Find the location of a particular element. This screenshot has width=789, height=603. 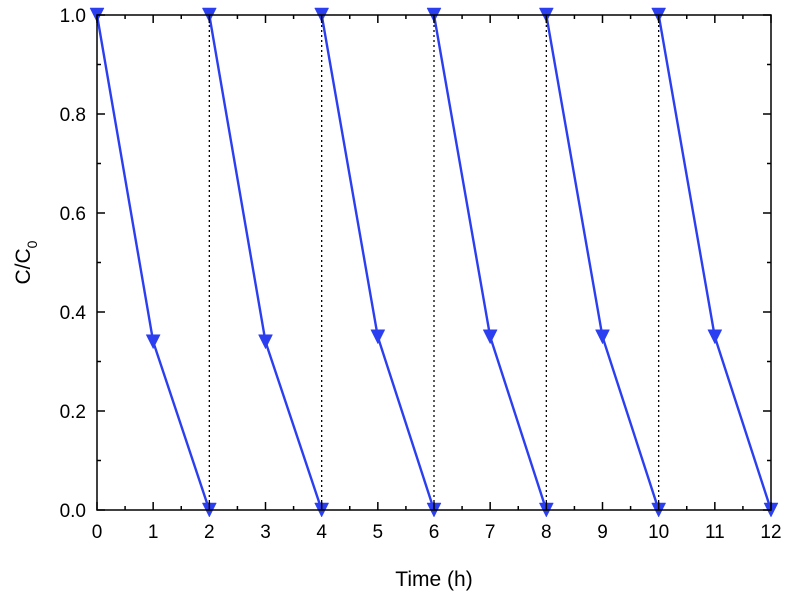

x-tick-label: 9 is located at coordinates (602, 532).